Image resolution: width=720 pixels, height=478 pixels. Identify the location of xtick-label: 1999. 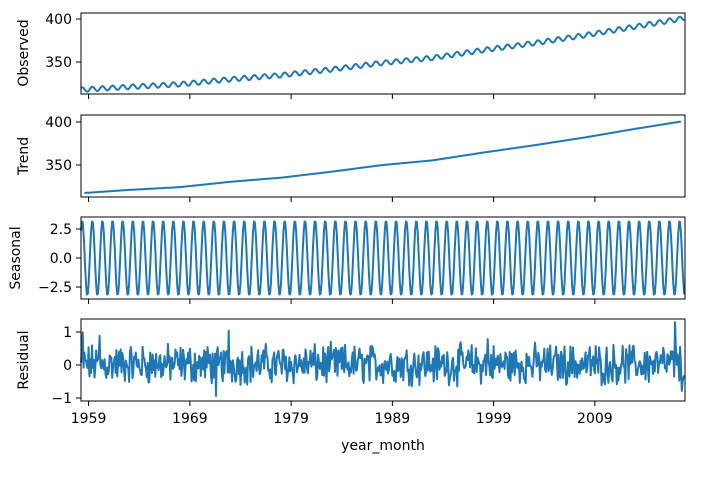
(494, 419).